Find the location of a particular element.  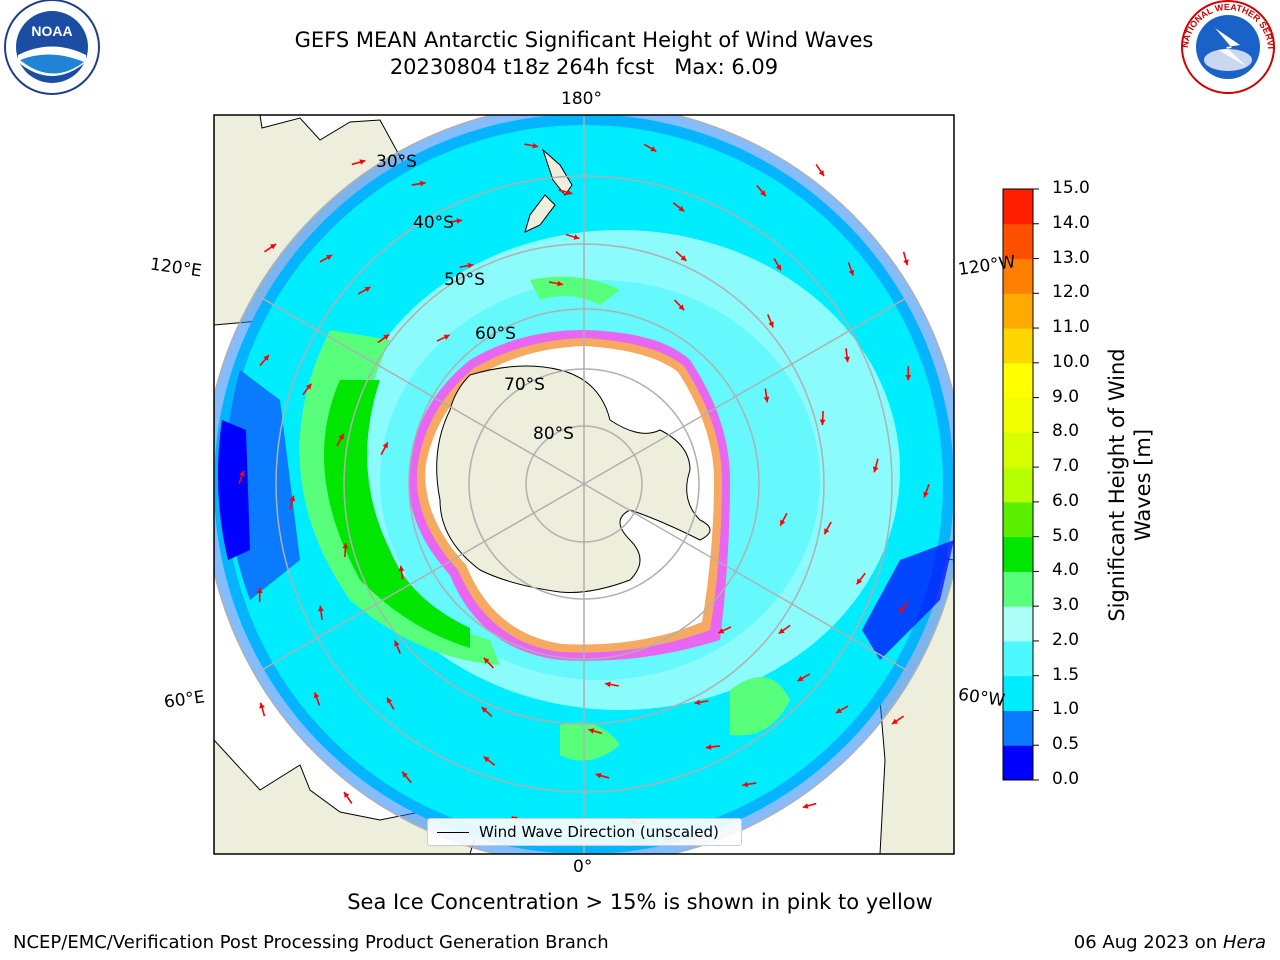

lat-label-40s: 40°S is located at coordinates (433, 223).